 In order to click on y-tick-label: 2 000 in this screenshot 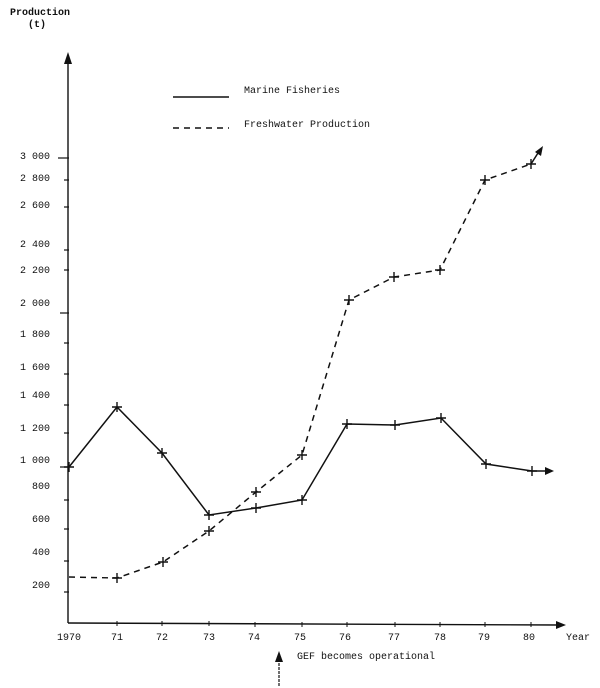, I will do `click(34, 304)`.